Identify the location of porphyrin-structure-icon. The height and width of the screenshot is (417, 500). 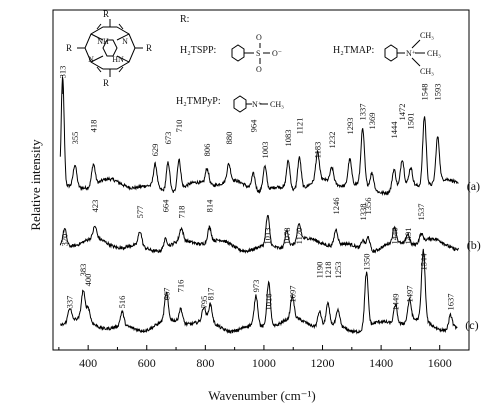
(110, 48).